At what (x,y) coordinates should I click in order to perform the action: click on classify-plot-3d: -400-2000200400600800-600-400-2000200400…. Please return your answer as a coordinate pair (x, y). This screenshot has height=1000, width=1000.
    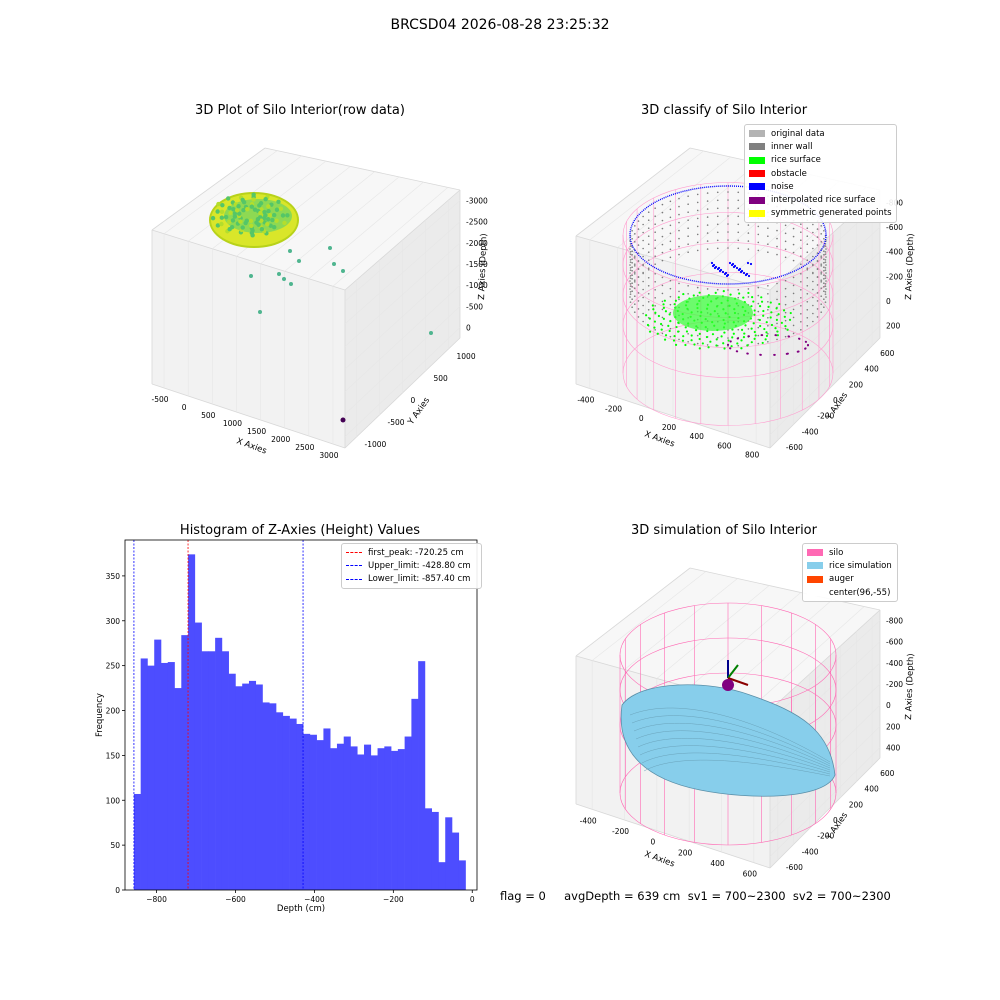
    Looking at the image, I should click on (745, 303).